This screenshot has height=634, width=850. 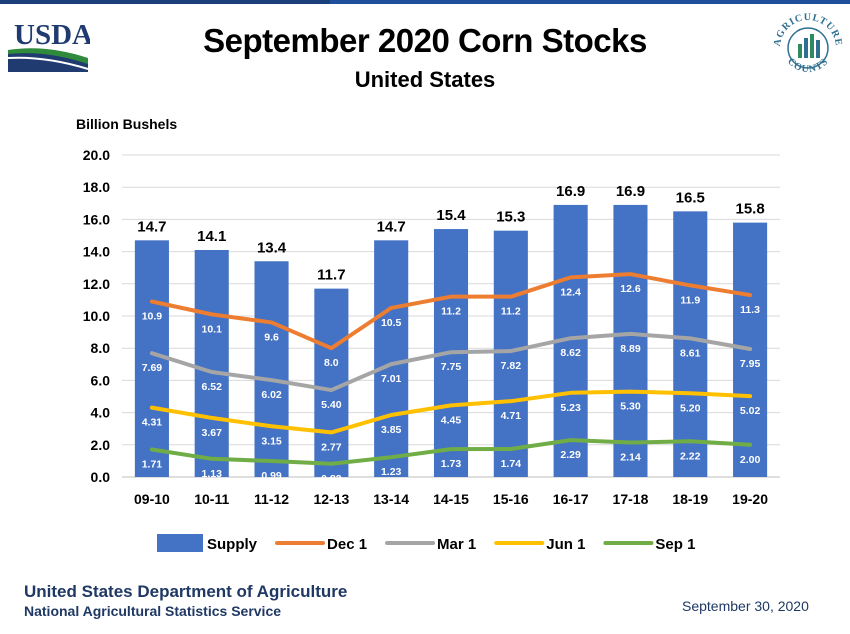 I want to click on legend-label-mar1: Mar 1, so click(x=456, y=544).